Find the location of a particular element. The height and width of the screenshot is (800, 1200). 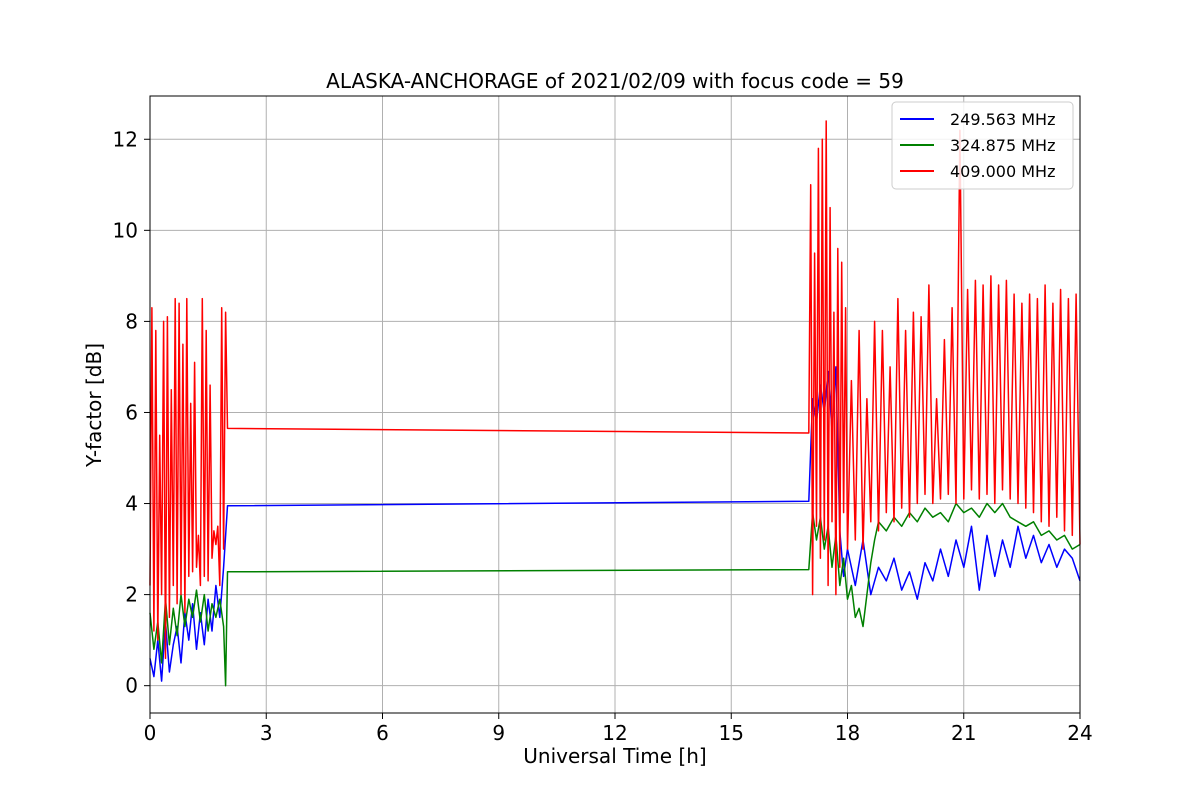

x-axis-label: Universal Time [h] is located at coordinates (614, 756).